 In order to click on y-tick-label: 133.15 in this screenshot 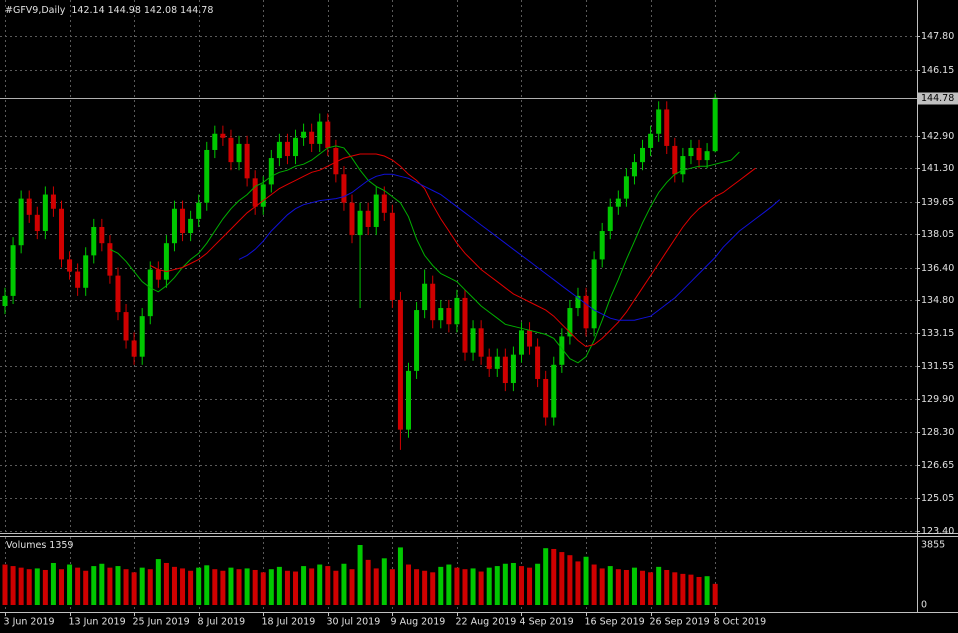, I will do `click(937, 333)`.